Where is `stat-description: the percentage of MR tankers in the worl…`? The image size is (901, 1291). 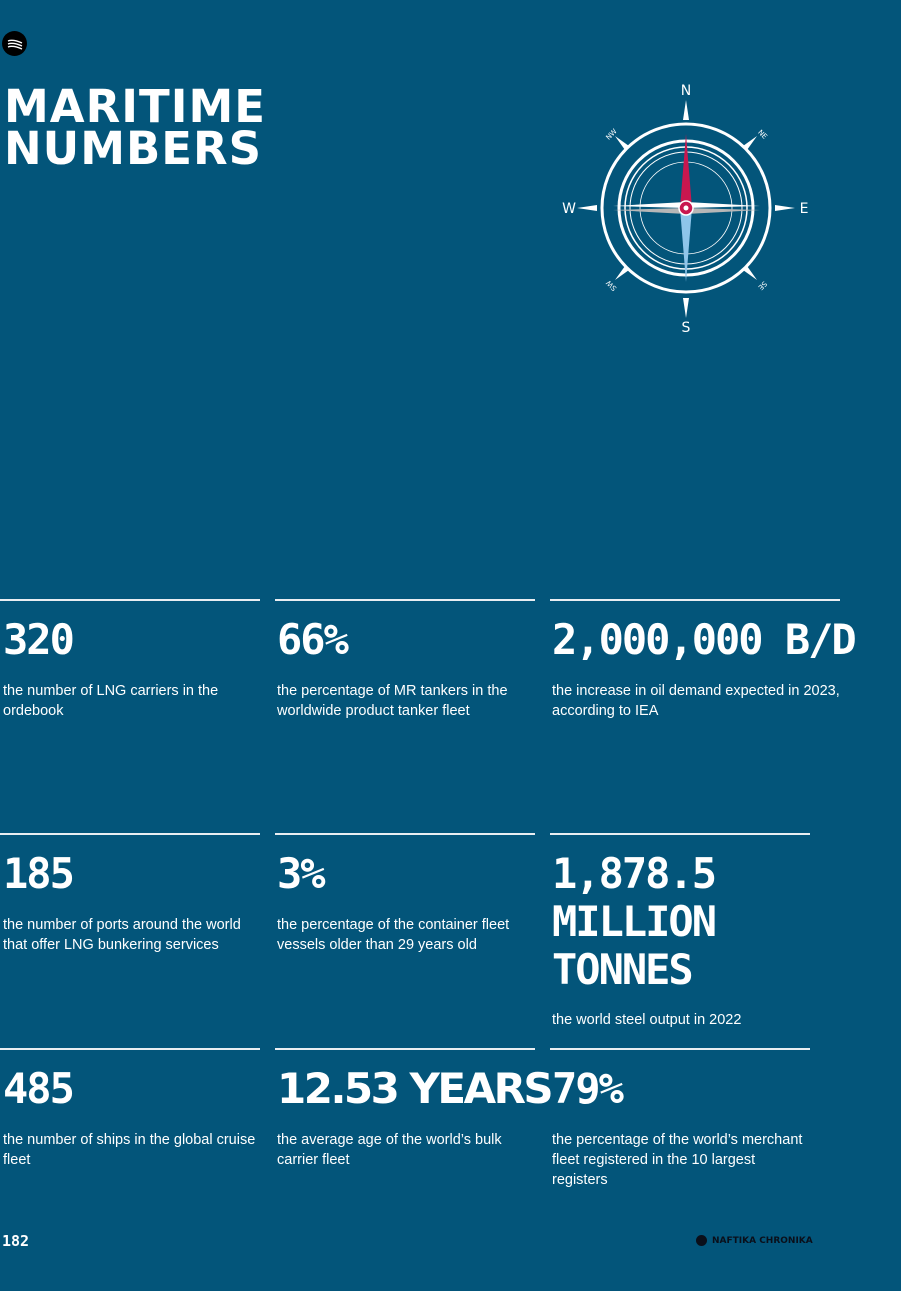 stat-description: the percentage of MR tankers in the worl… is located at coordinates (392, 701).